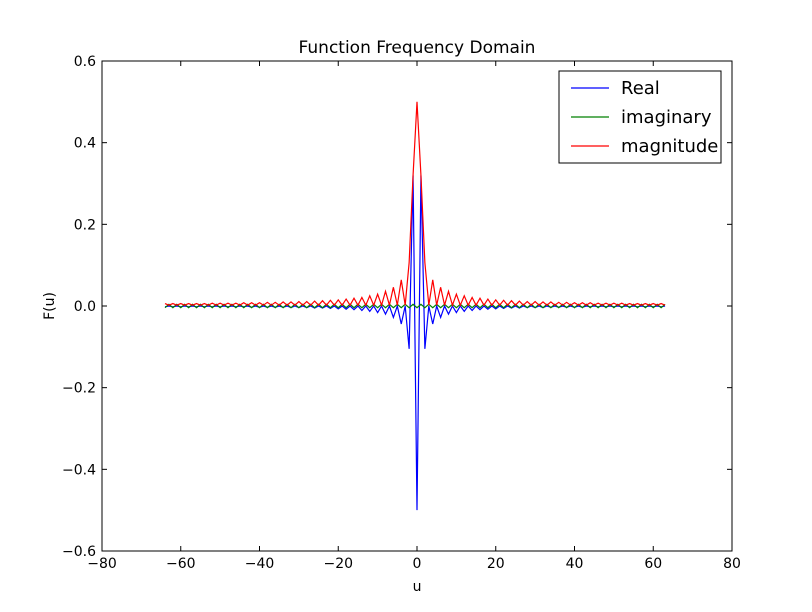 The image size is (812, 612). I want to click on legend-label: imaginary, so click(666, 117).